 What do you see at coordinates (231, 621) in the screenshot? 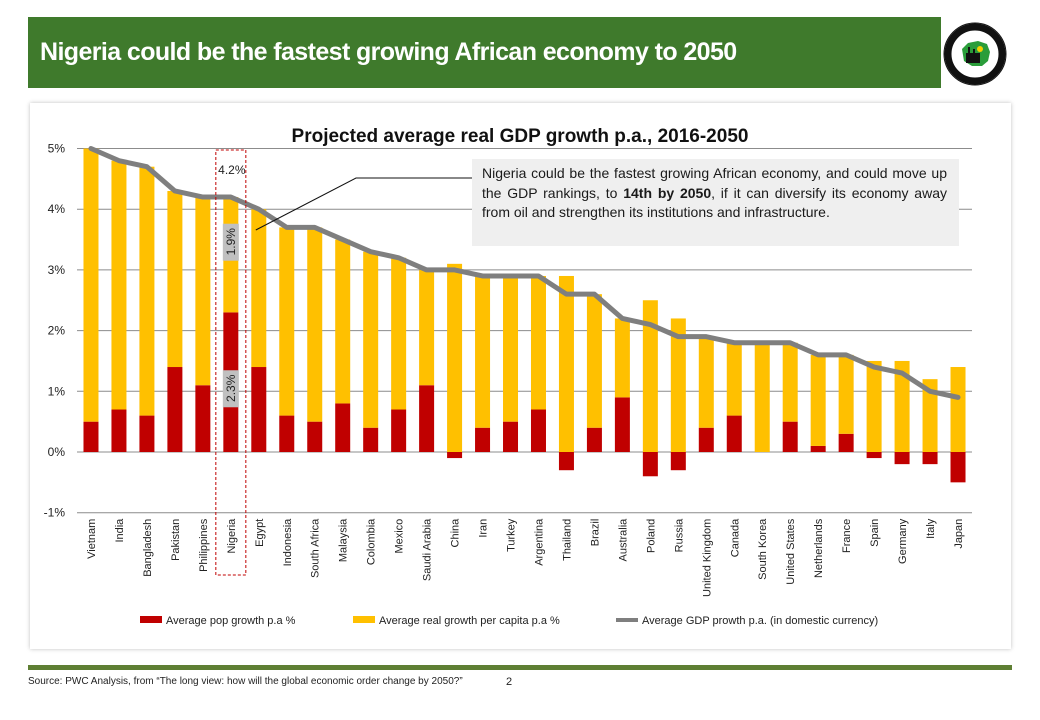
I see `legend-label: Average pop growth p.a %` at bounding box center [231, 621].